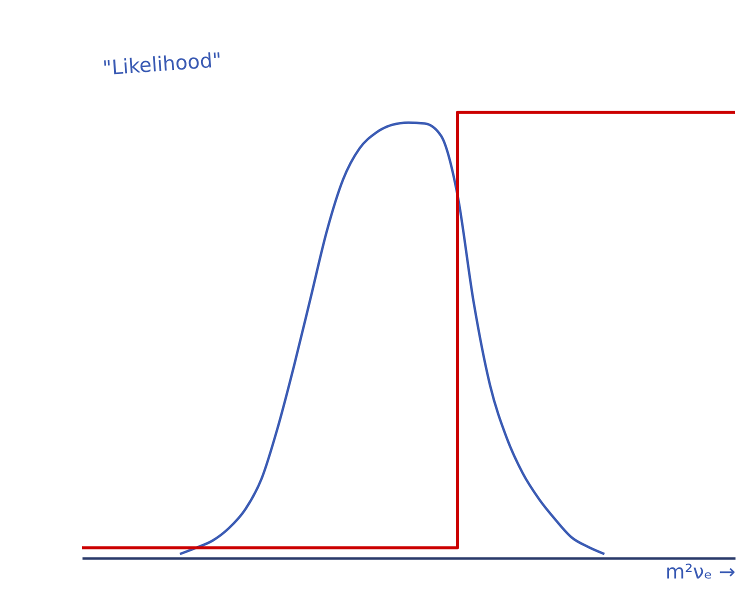 Image resolution: width=755 pixels, height=598 pixels. What do you see at coordinates (700, 572) in the screenshot?
I see `x-axis-title: m²νₑ →` at bounding box center [700, 572].